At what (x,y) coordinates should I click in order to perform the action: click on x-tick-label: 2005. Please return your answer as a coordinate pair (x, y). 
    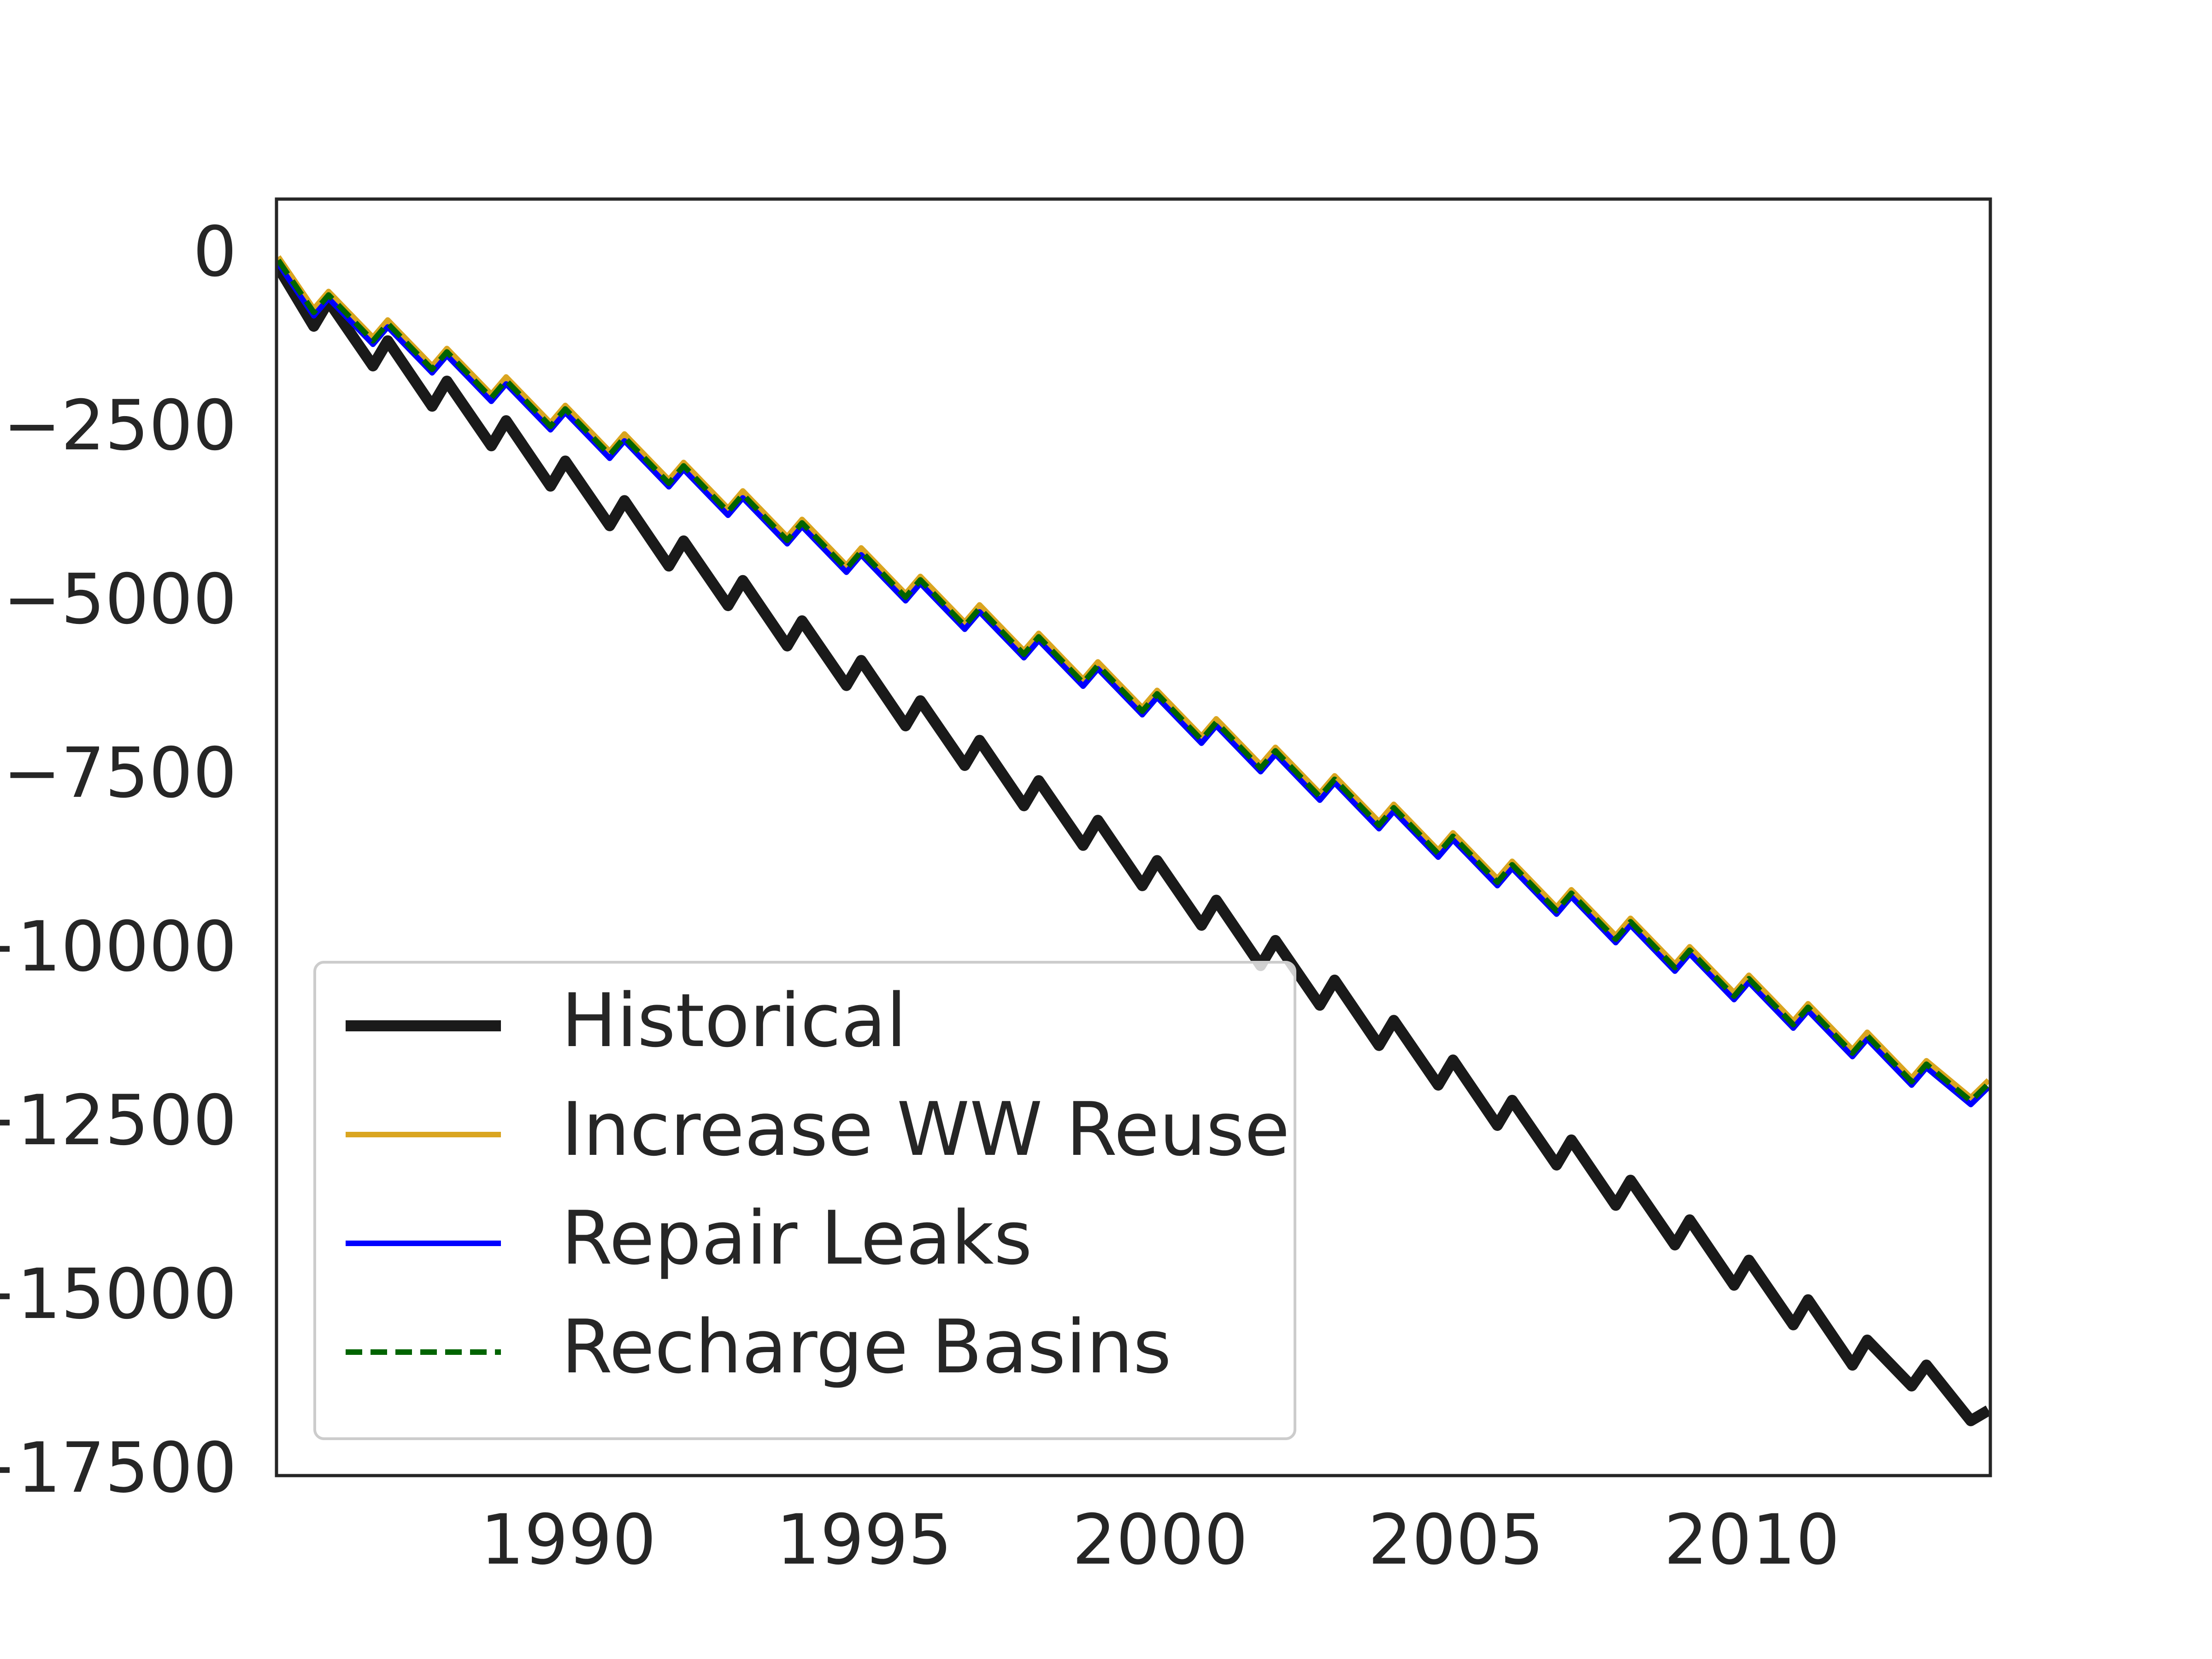
    Looking at the image, I should click on (1456, 1540).